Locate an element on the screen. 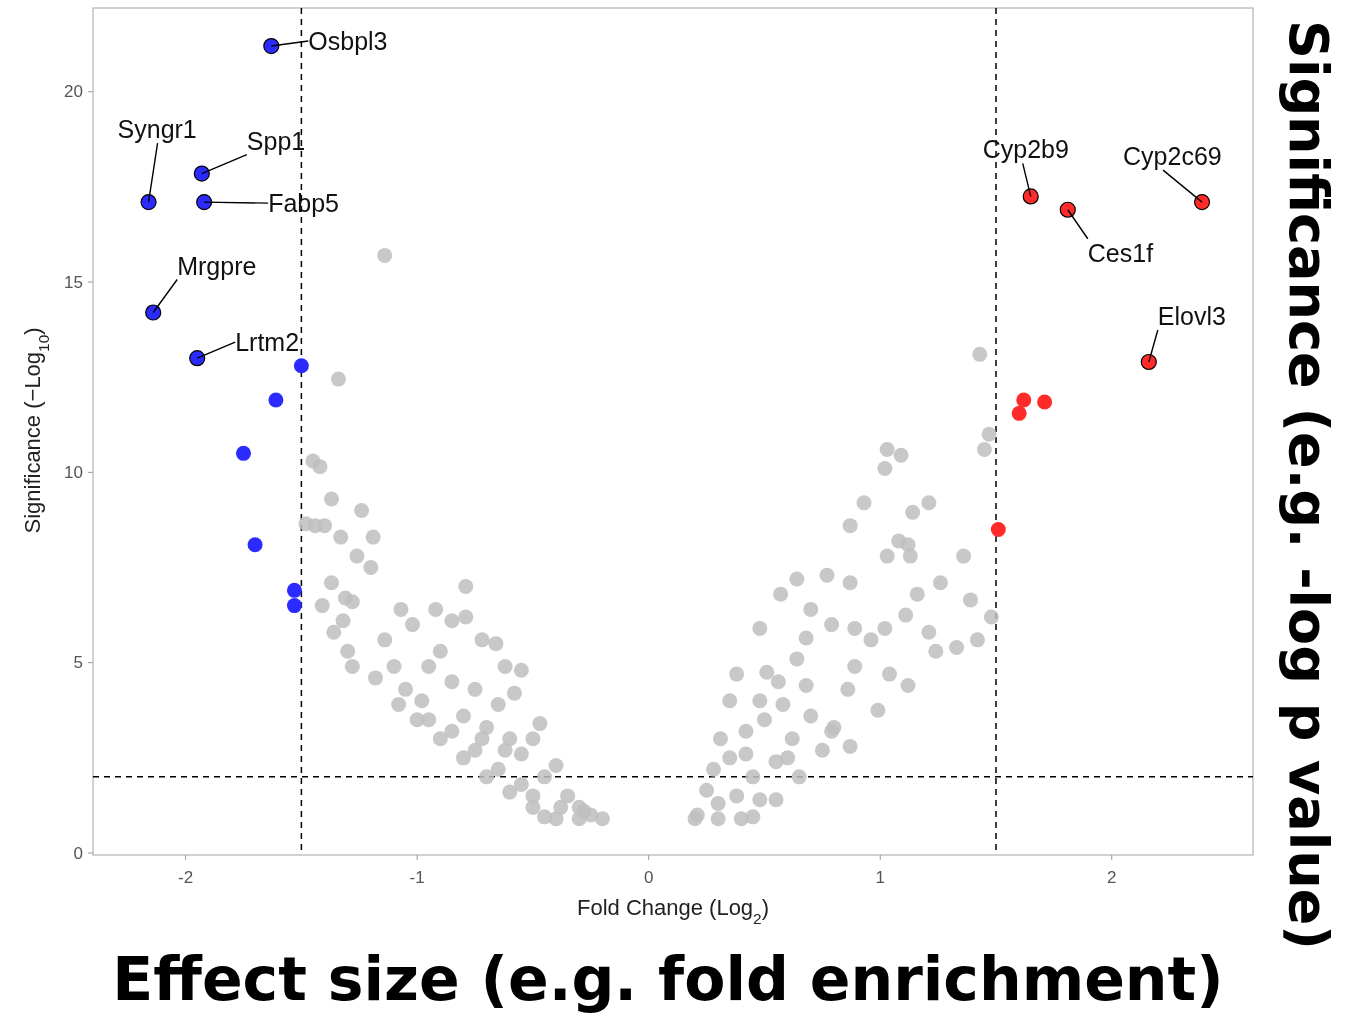 The height and width of the screenshot is (1013, 1365). text: Significance (e.g. -log p value) is located at coordinates (1308, 485).